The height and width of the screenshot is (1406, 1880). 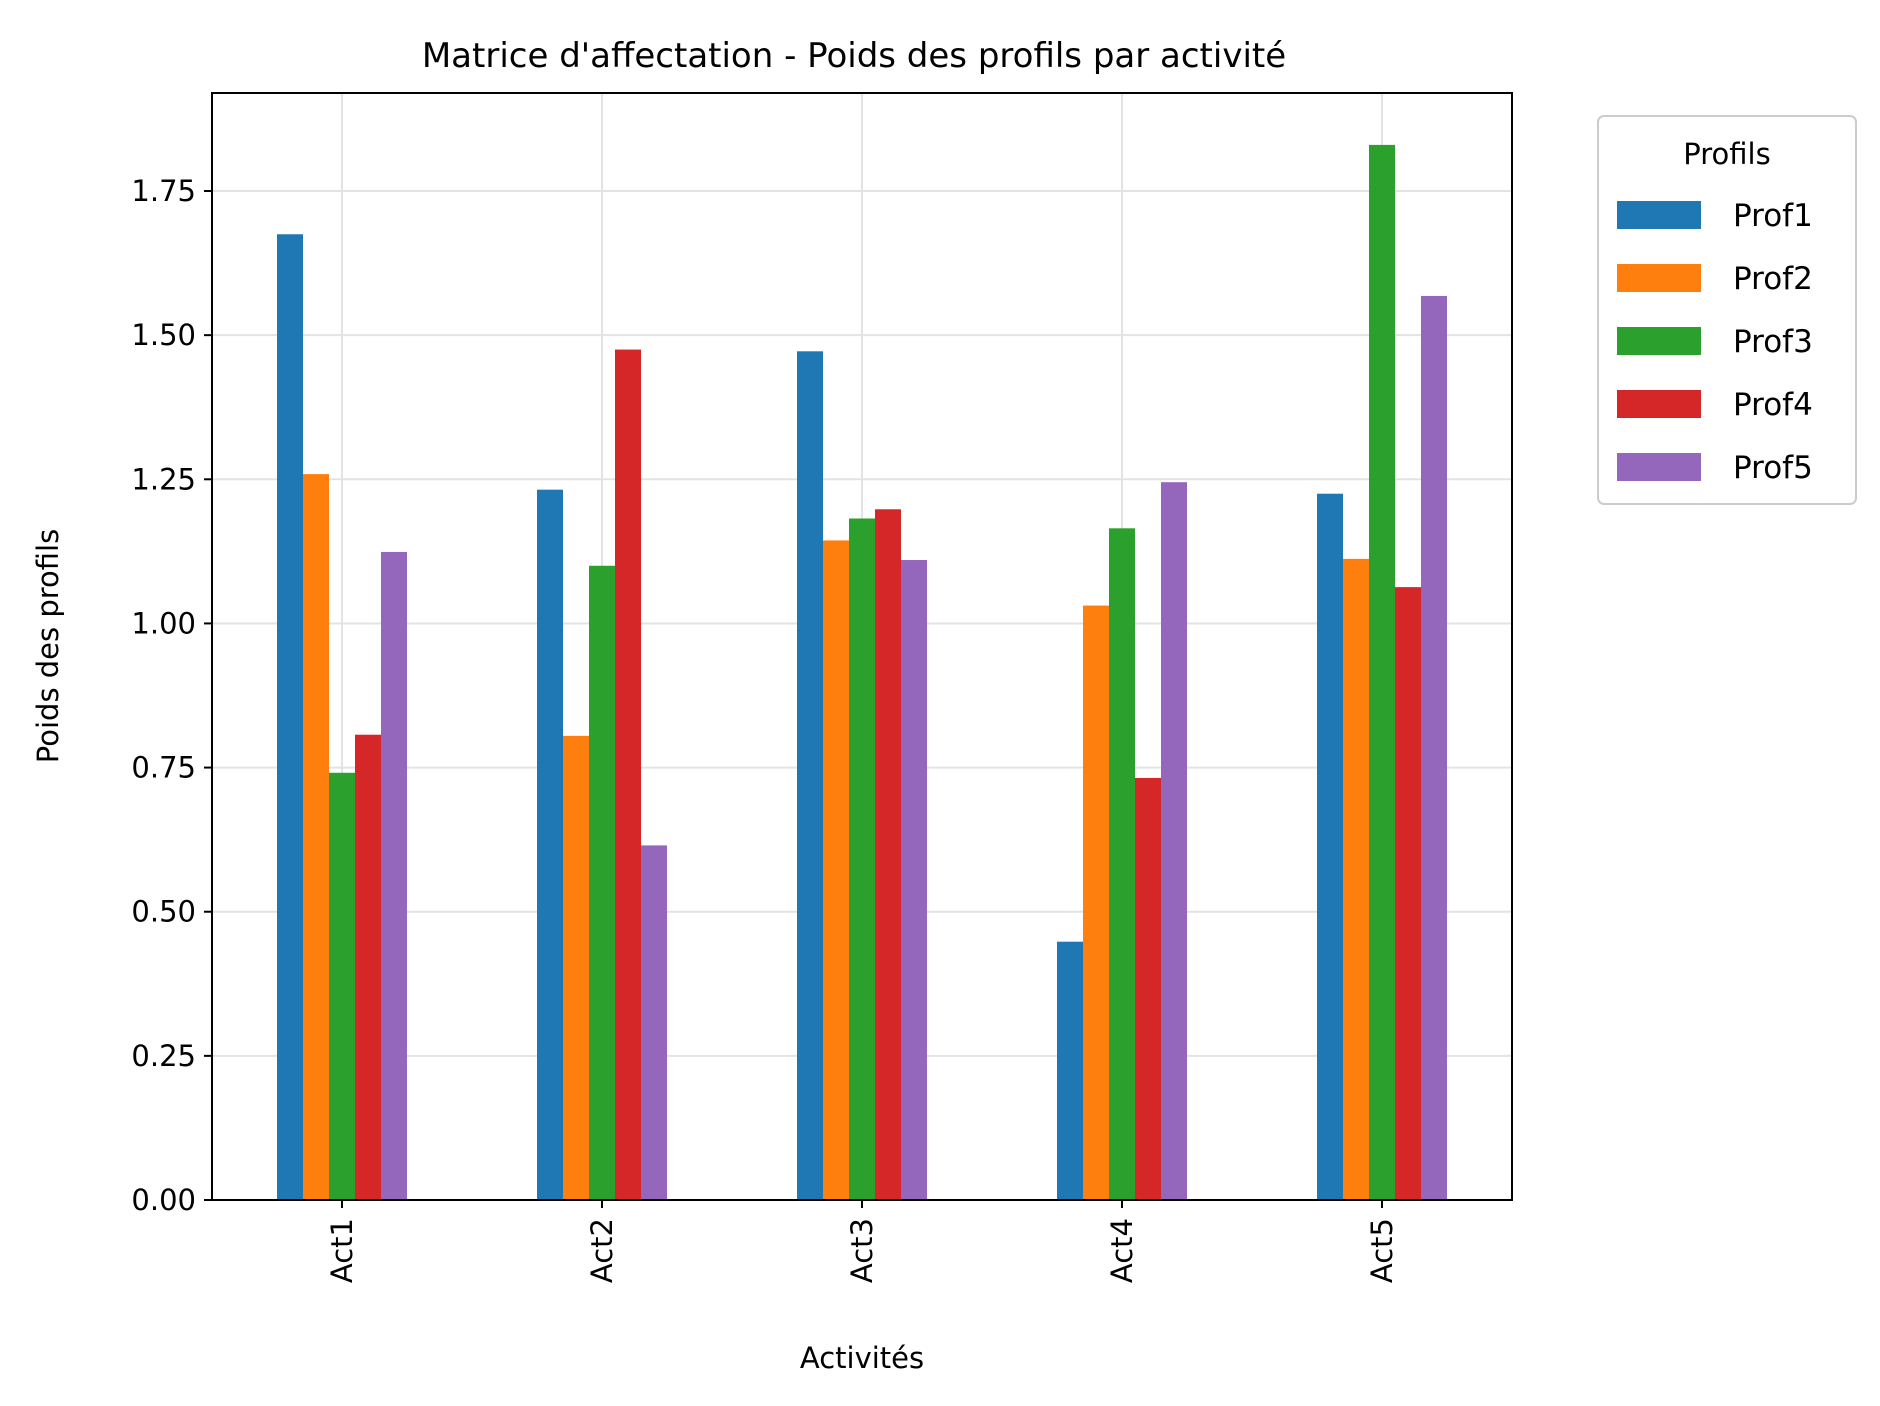 I want to click on bar-prof2-act4, so click(x=1096, y=902).